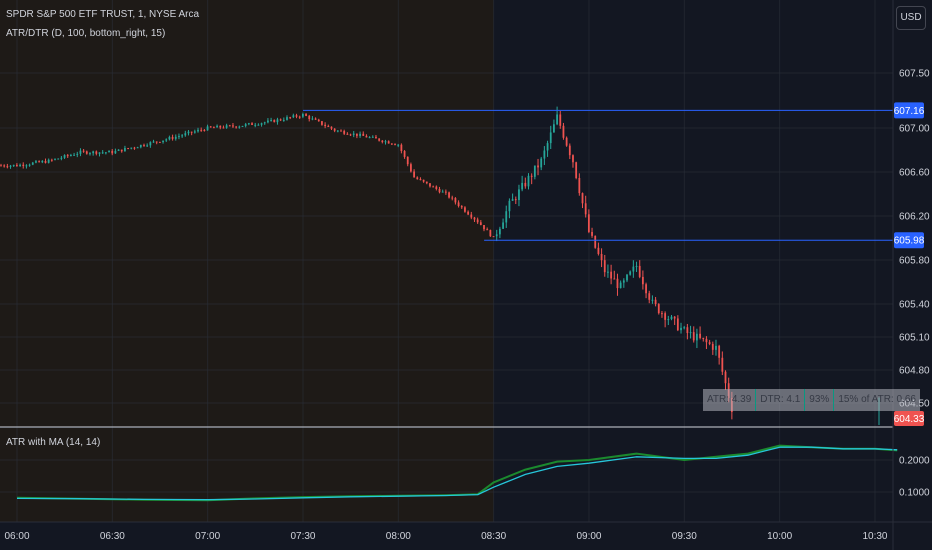 The width and height of the screenshot is (932, 550). What do you see at coordinates (684, 536) in the screenshot?
I see `time-tick-label: 09:30` at bounding box center [684, 536].